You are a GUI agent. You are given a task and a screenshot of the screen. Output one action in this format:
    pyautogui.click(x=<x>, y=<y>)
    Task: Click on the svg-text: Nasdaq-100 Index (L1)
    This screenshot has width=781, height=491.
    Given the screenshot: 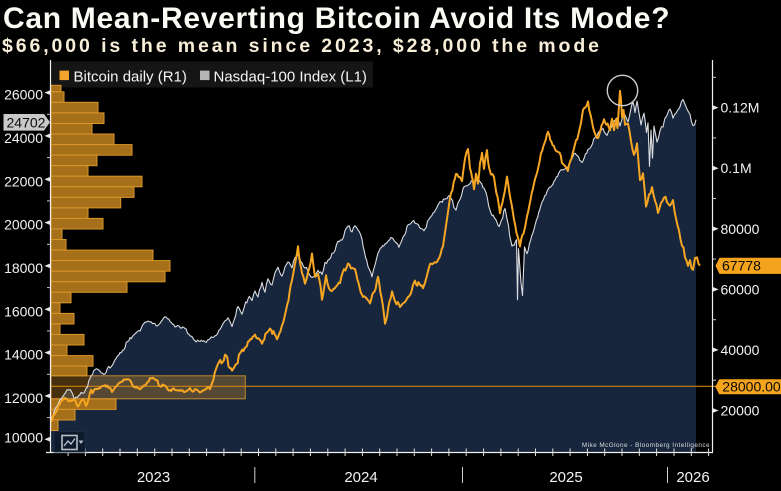 What is the action you would take?
    pyautogui.click(x=290, y=77)
    